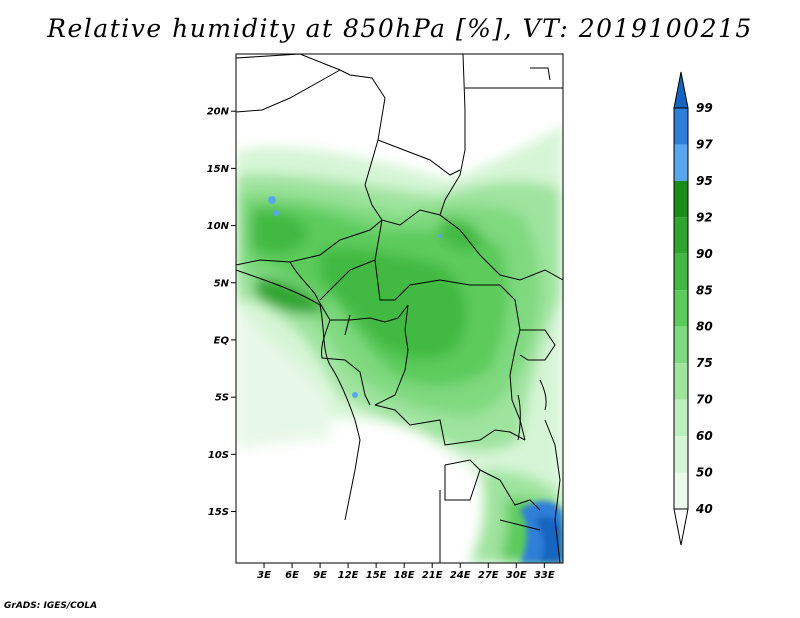 Image resolution: width=800 pixels, height=618 pixels. What do you see at coordinates (51, 606) in the screenshot?
I see `software-credit: GrADS: IGES/COLA` at bounding box center [51, 606].